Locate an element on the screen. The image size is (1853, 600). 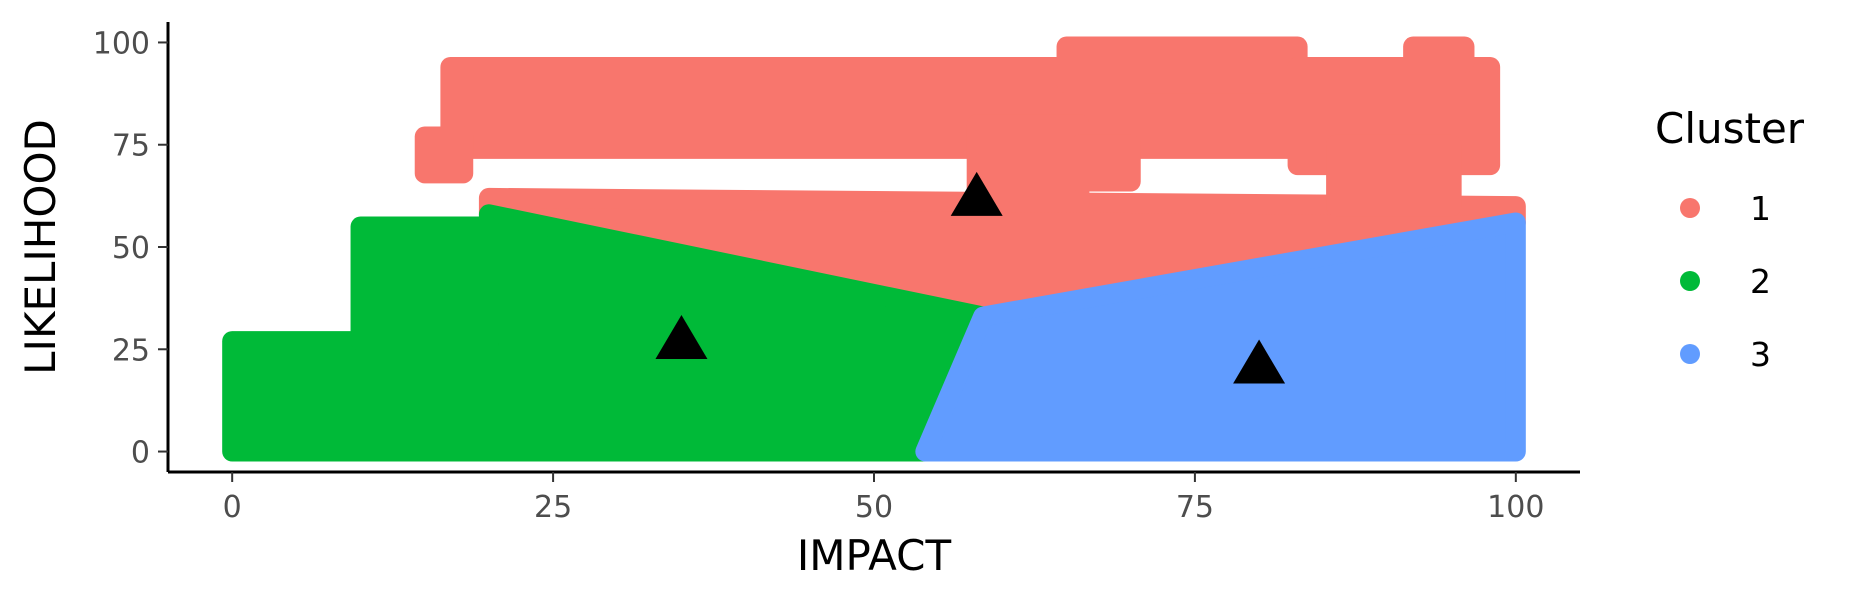
centroid-2-marker is located at coordinates (681, 337).